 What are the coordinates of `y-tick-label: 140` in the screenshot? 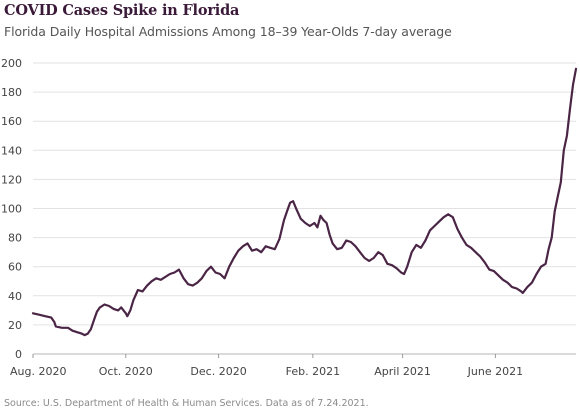 It's located at (11, 150).